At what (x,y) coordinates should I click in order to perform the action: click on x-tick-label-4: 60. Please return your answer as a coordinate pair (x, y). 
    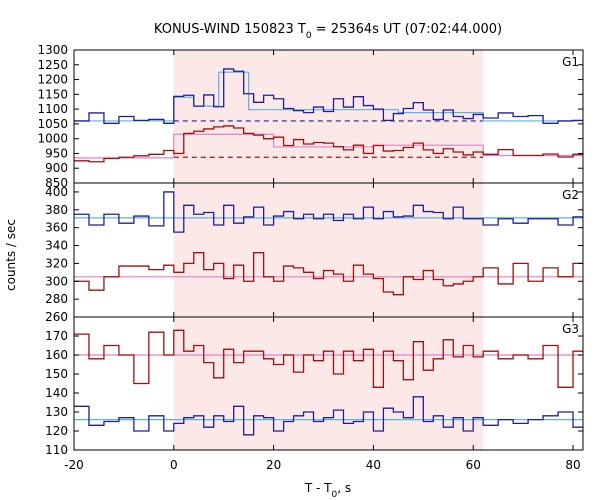
    Looking at the image, I should click on (473, 465).